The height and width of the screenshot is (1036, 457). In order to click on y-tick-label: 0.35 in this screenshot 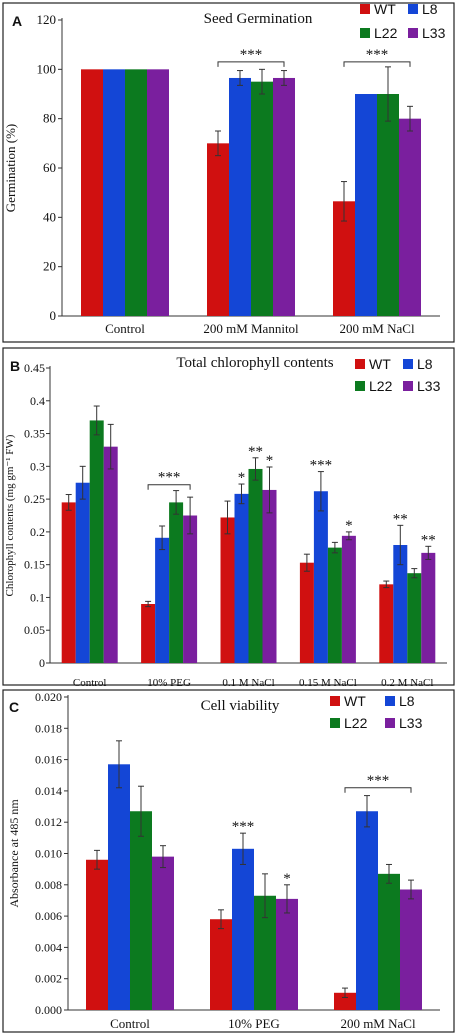, I will do `click(34, 434)`.